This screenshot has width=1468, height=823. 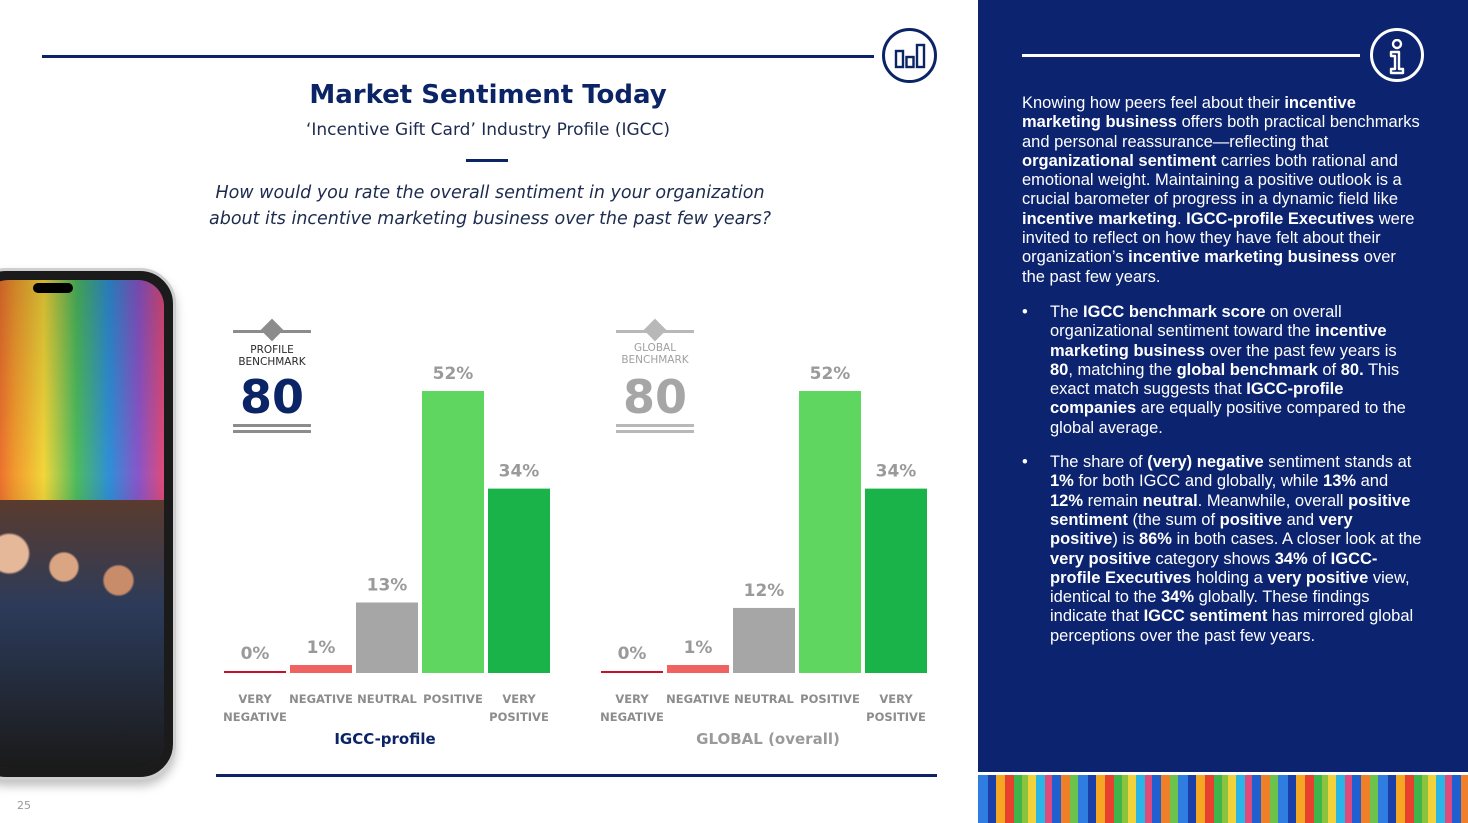 I want to click on panel-emphasis: global benchmark, so click(x=1247, y=369).